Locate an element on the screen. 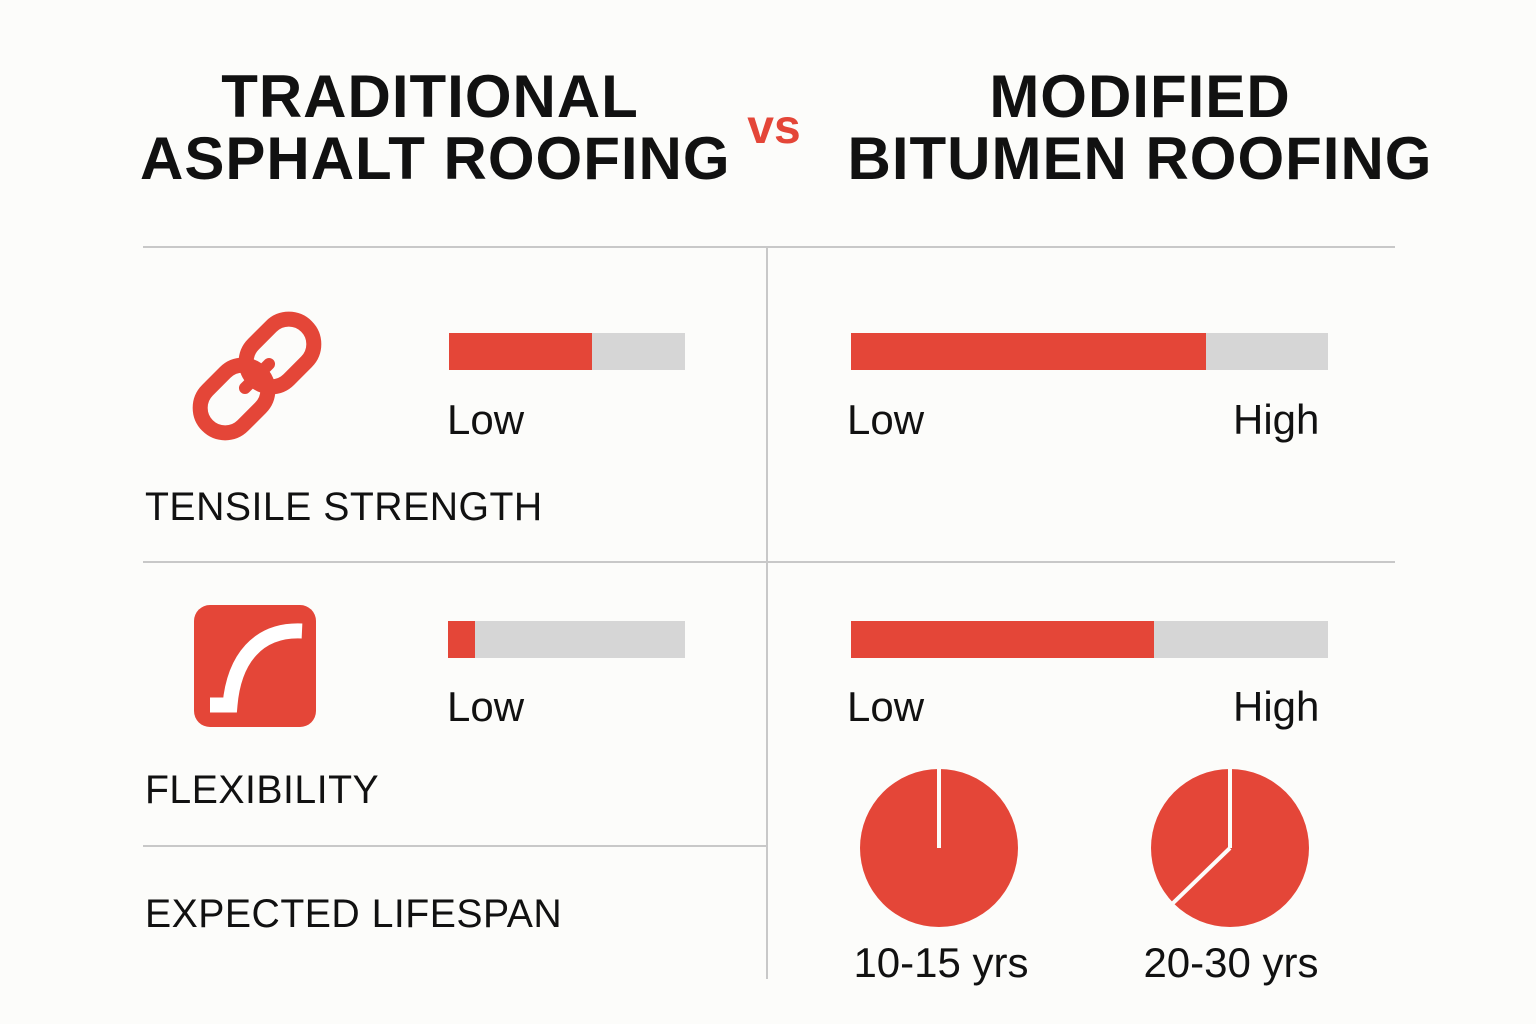  traditional-asphalt-title: TRADITIONAL ASPHALT ROOFING is located at coordinates (435, 127).